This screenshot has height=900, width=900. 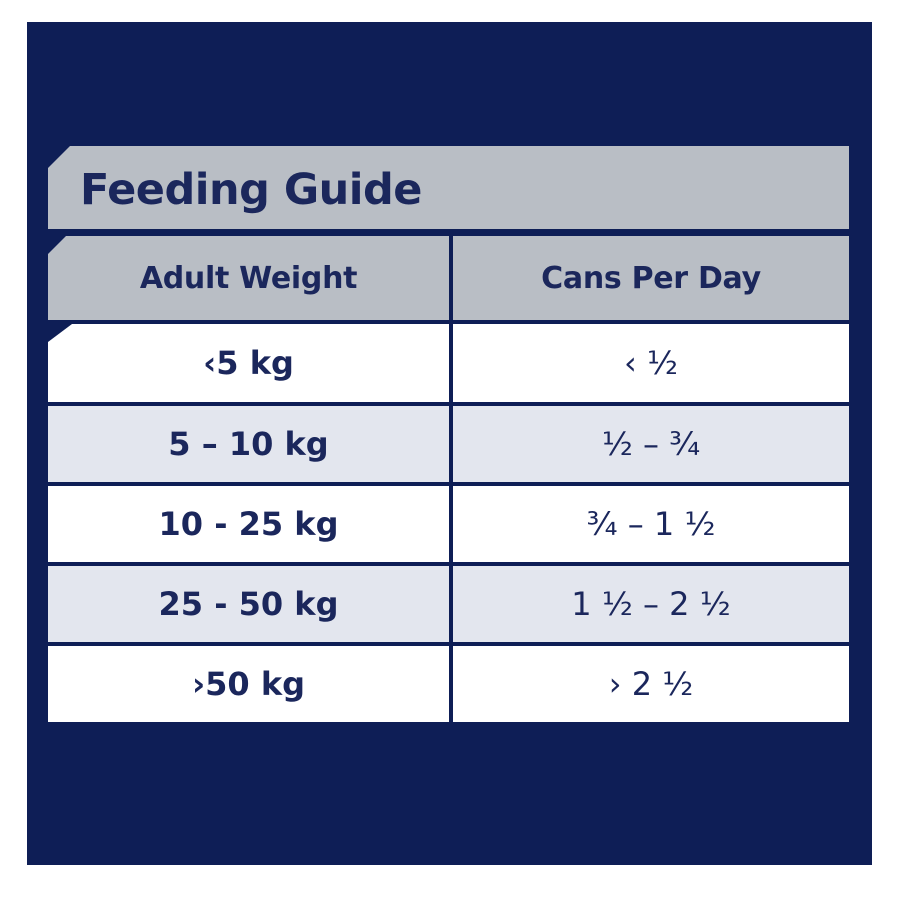 What do you see at coordinates (651, 684) in the screenshot?
I see `table-row-5-cans: › 2 ½` at bounding box center [651, 684].